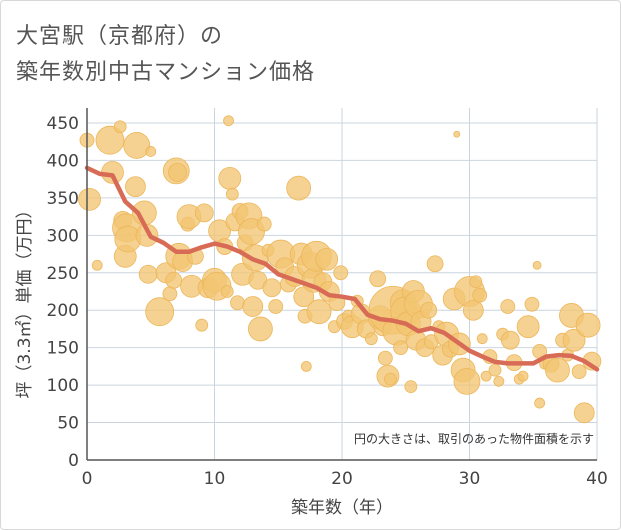  Describe the element at coordinates (63, 199) in the screenshot. I see `y-tick-label: 350` at that location.